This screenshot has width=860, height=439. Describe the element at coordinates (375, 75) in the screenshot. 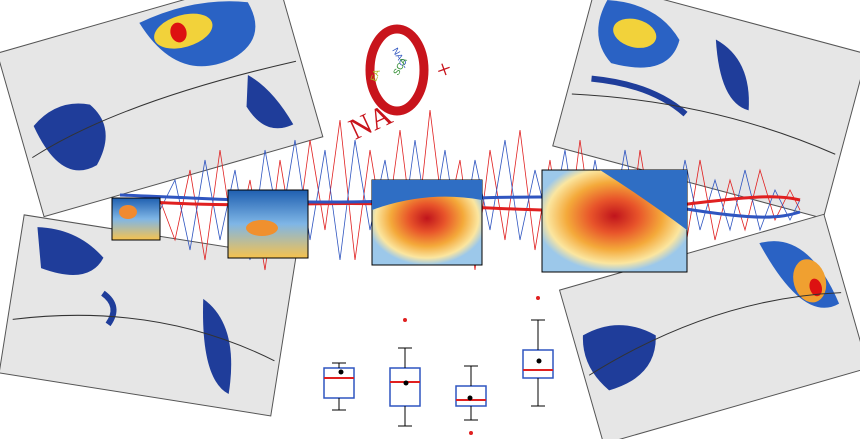

I see `ring-label: EA` at that location.